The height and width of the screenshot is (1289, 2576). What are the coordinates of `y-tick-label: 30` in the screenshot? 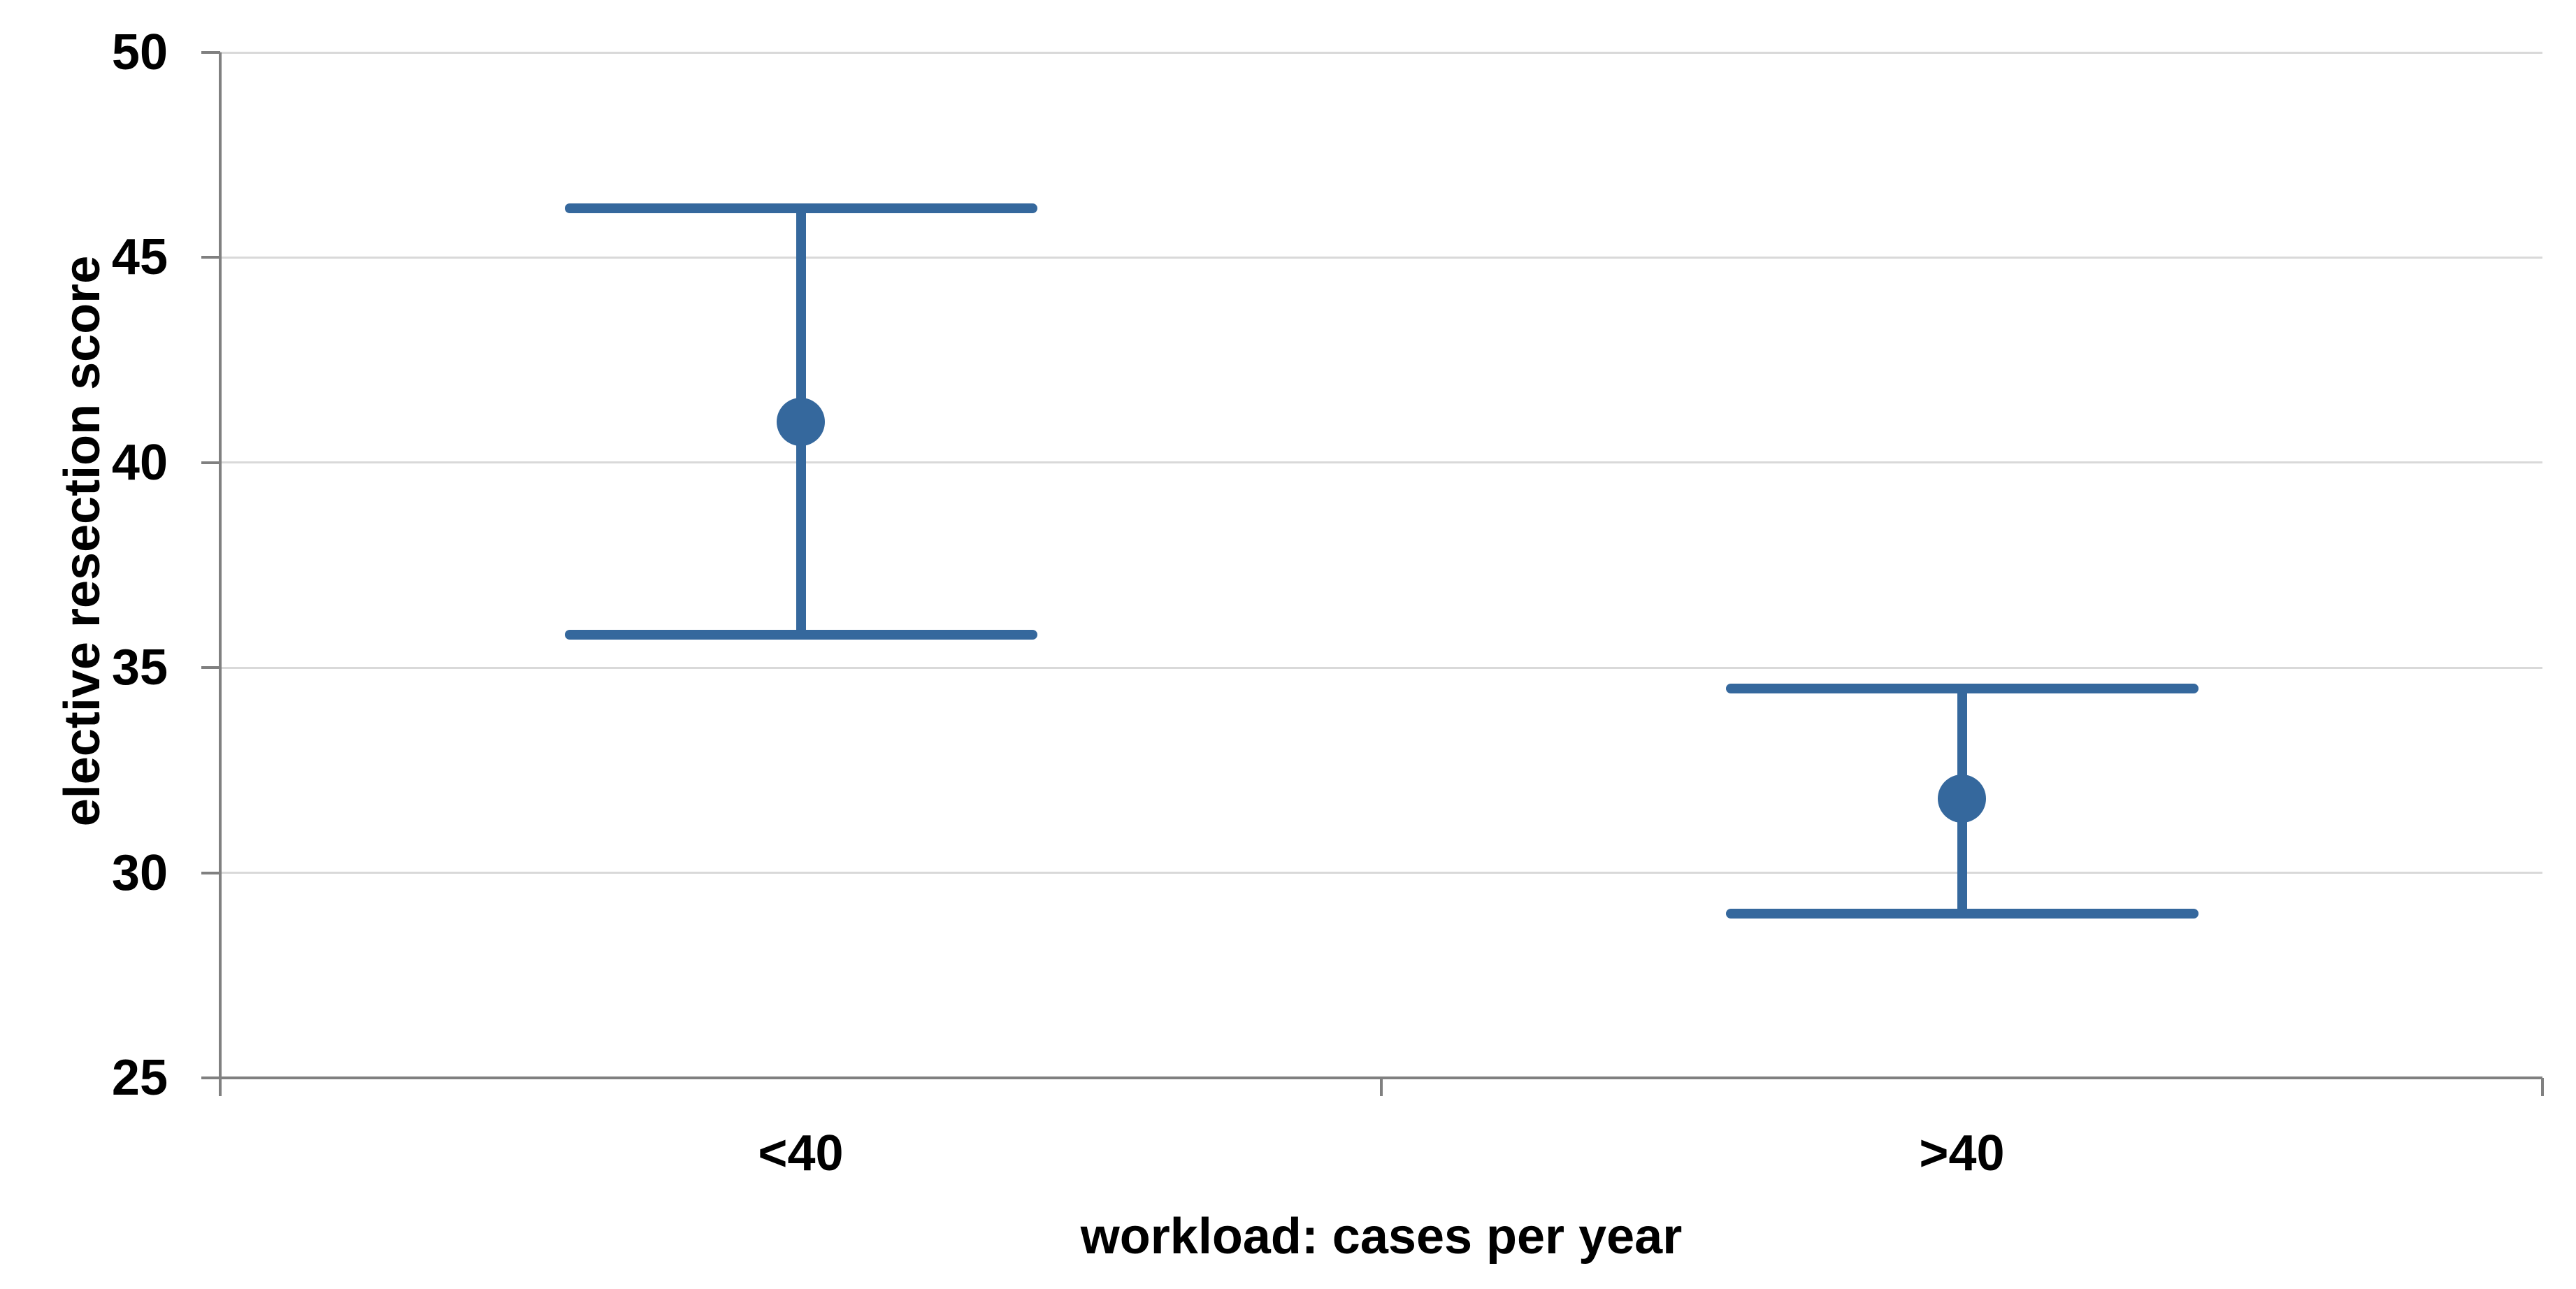 It's located at (139, 872).